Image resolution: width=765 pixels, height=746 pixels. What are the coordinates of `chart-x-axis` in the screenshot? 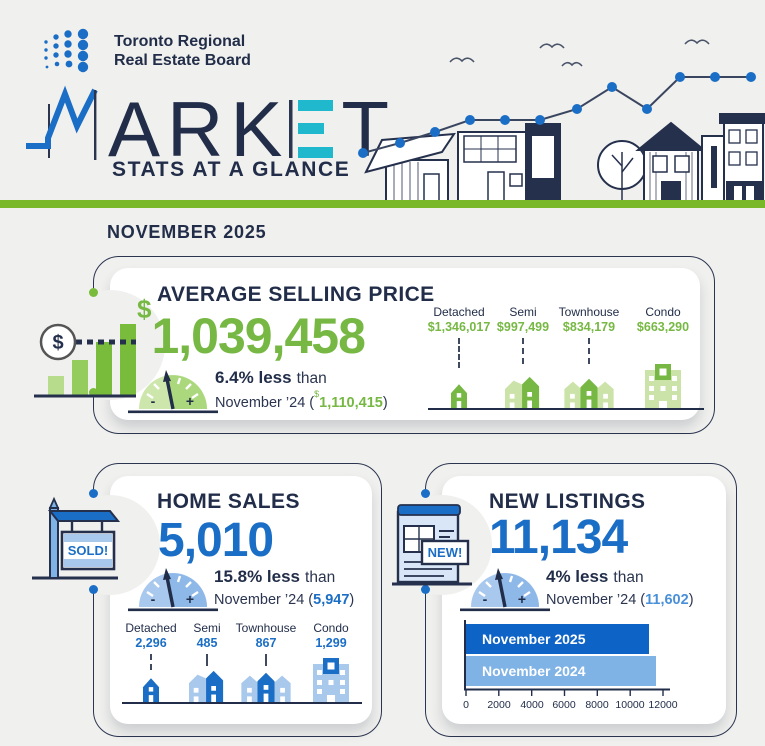 It's located at (567, 692).